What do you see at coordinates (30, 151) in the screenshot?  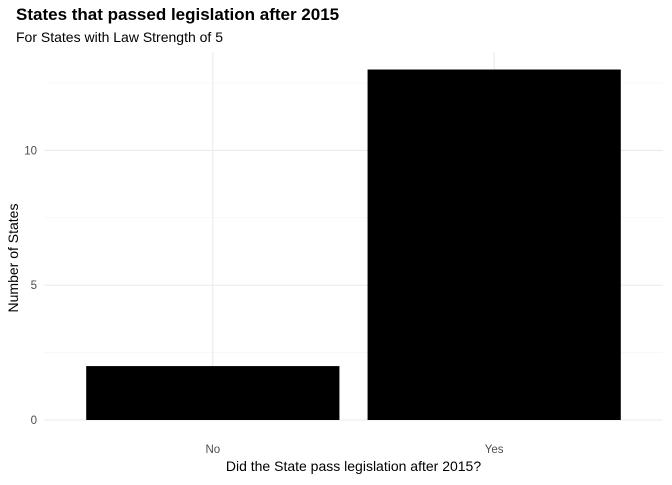 I see `y-tick-label: 10` at bounding box center [30, 151].